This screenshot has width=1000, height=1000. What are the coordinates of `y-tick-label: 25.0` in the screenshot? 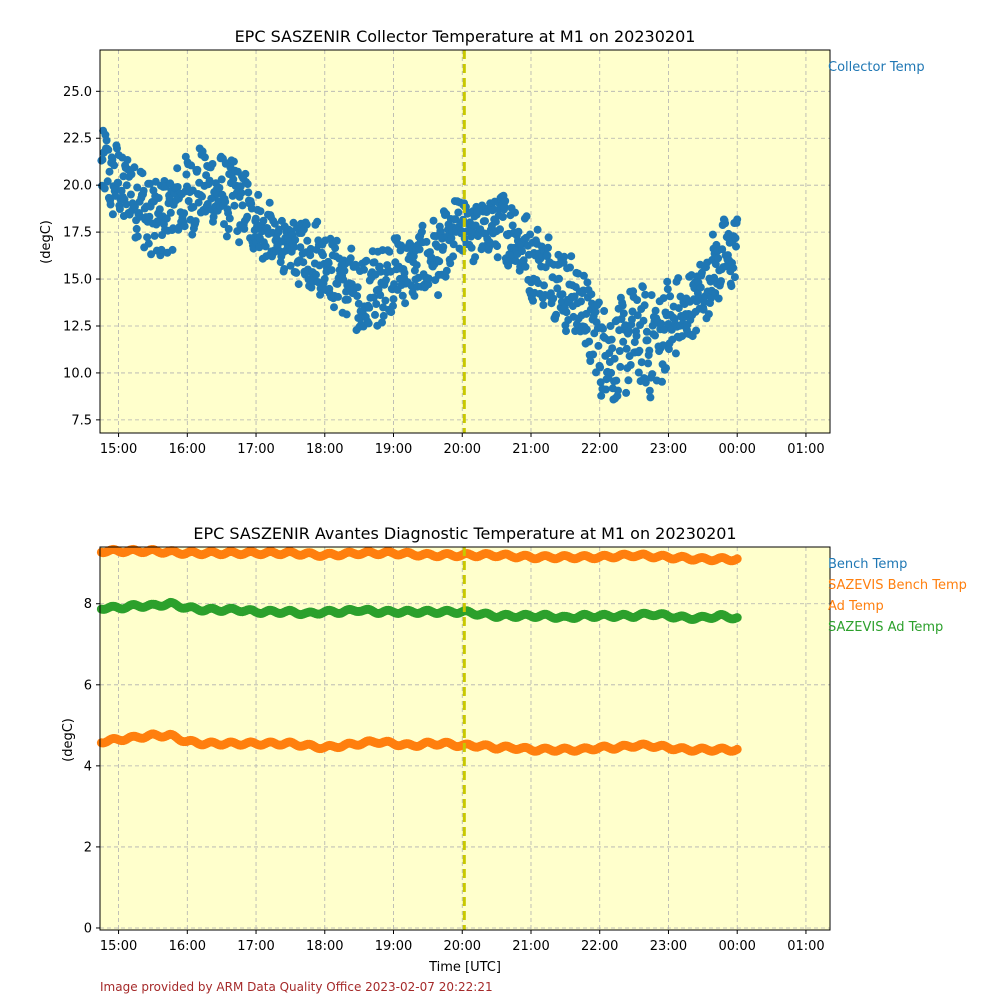 It's located at (77, 92).